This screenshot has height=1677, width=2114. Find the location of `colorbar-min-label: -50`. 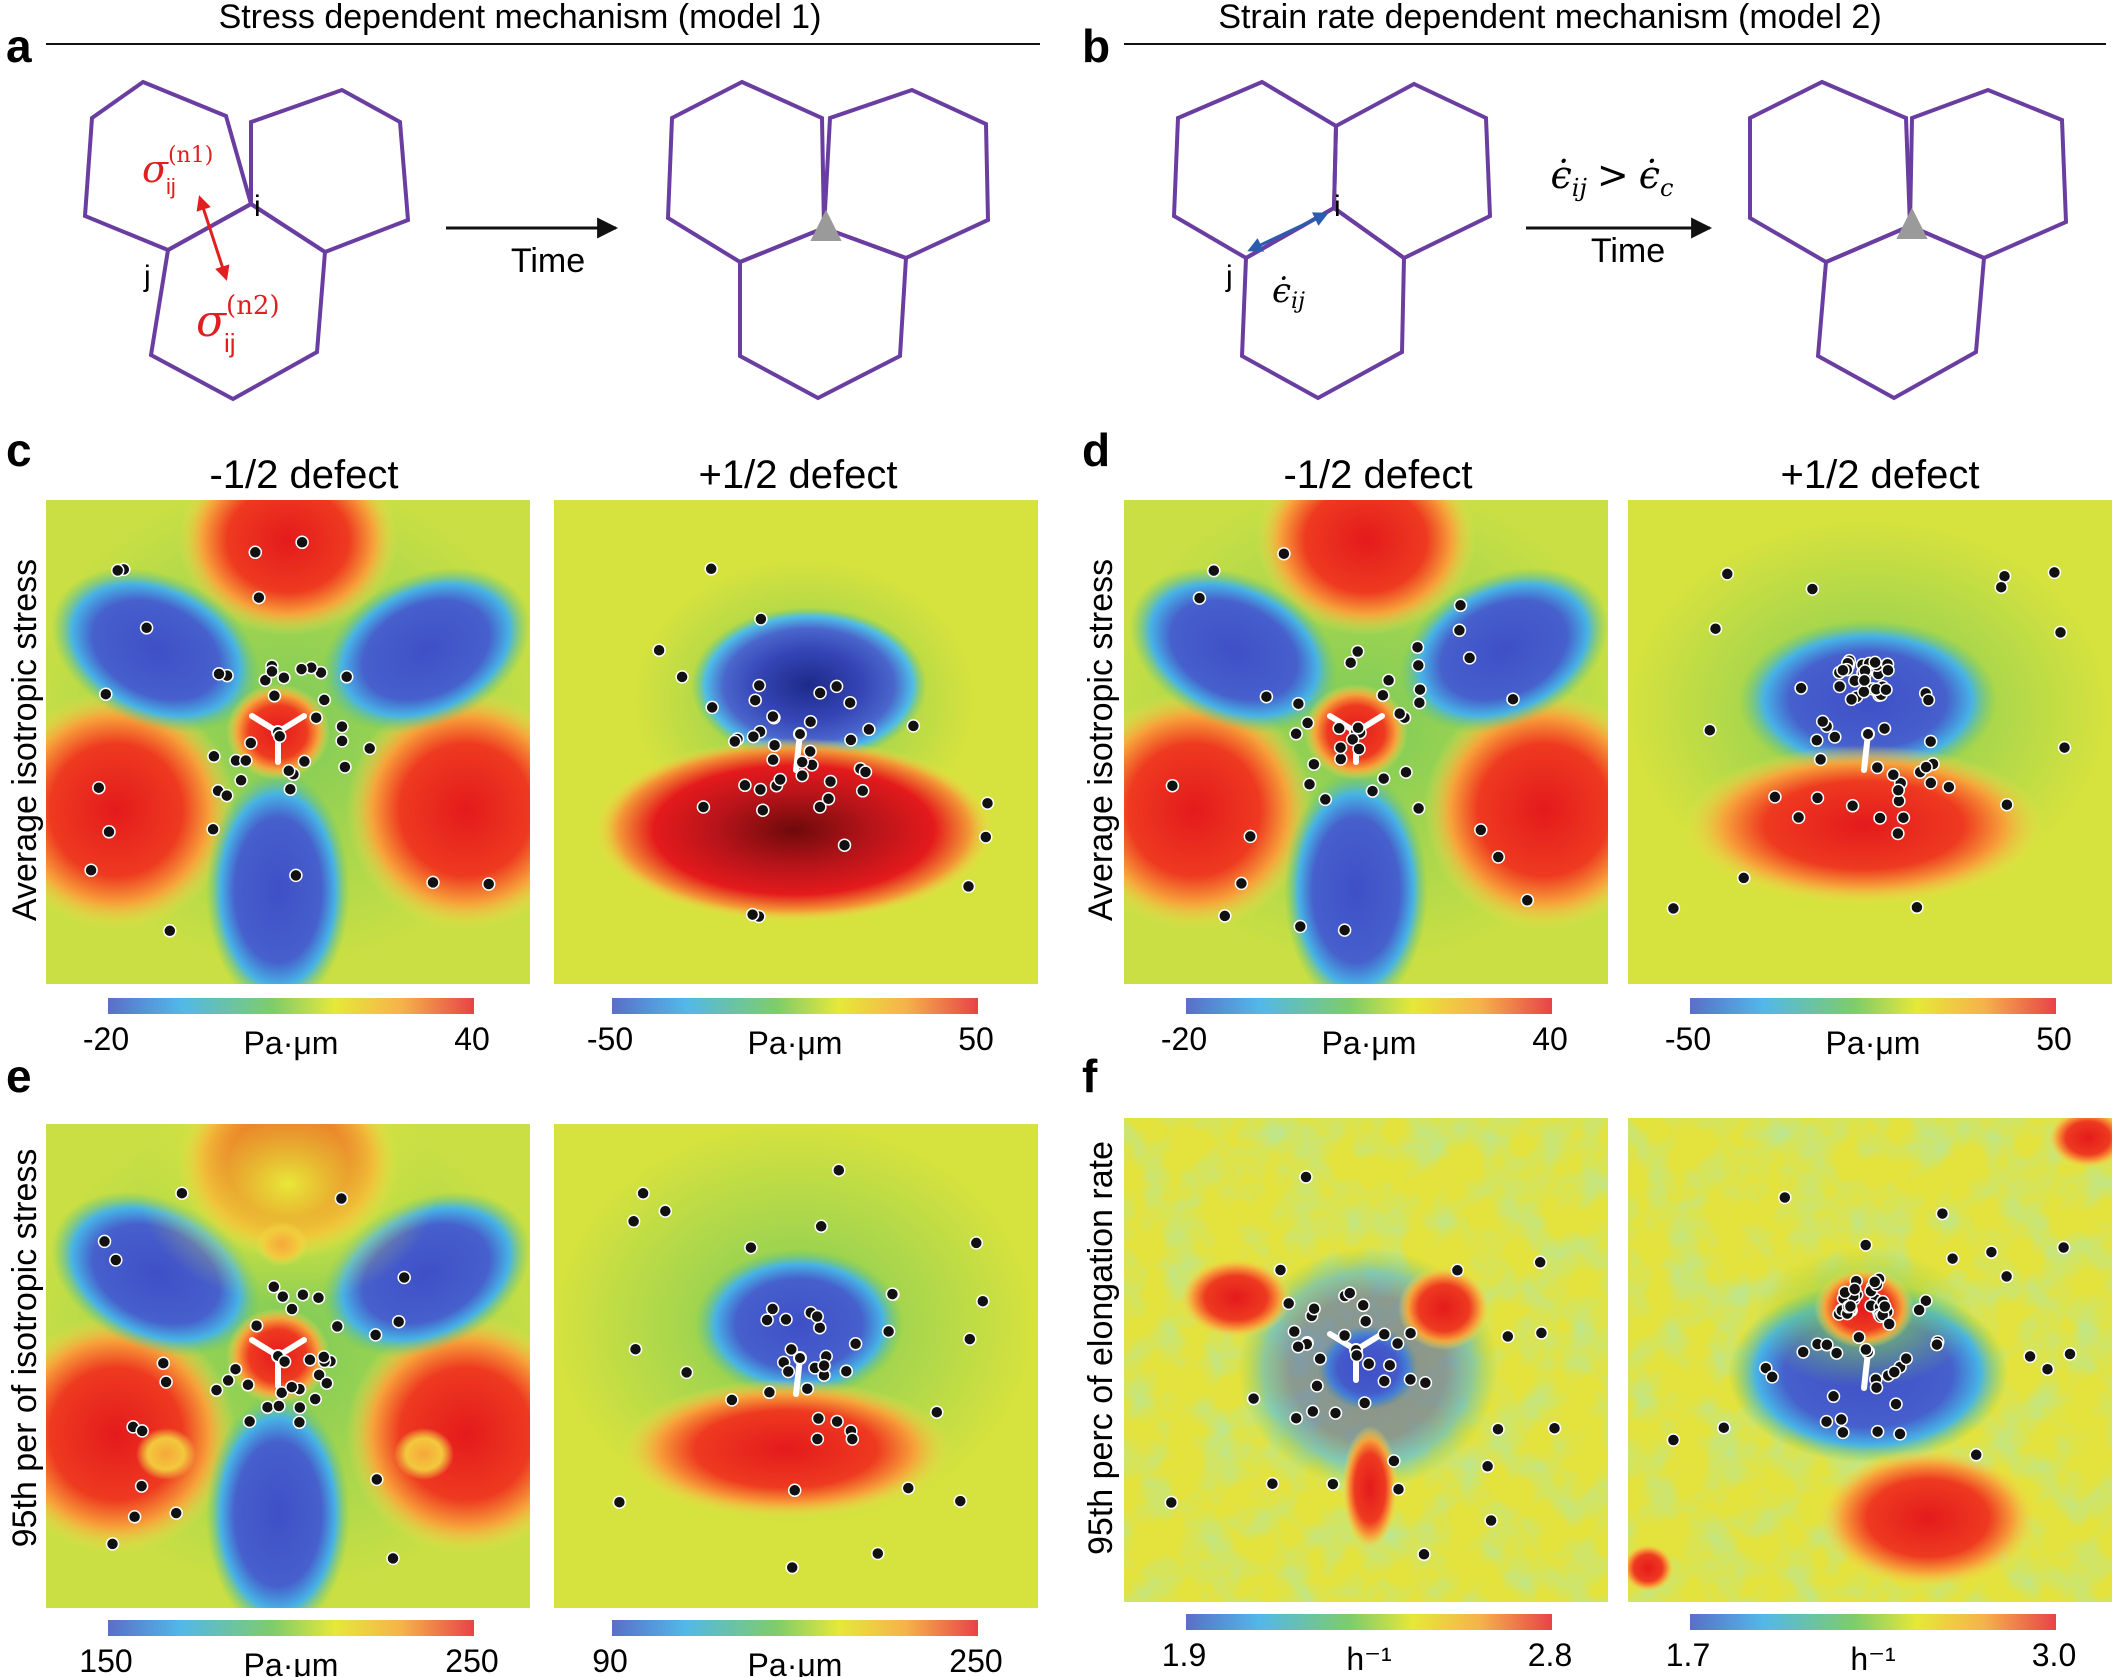

colorbar-min-label: -50 is located at coordinates (610, 1039).